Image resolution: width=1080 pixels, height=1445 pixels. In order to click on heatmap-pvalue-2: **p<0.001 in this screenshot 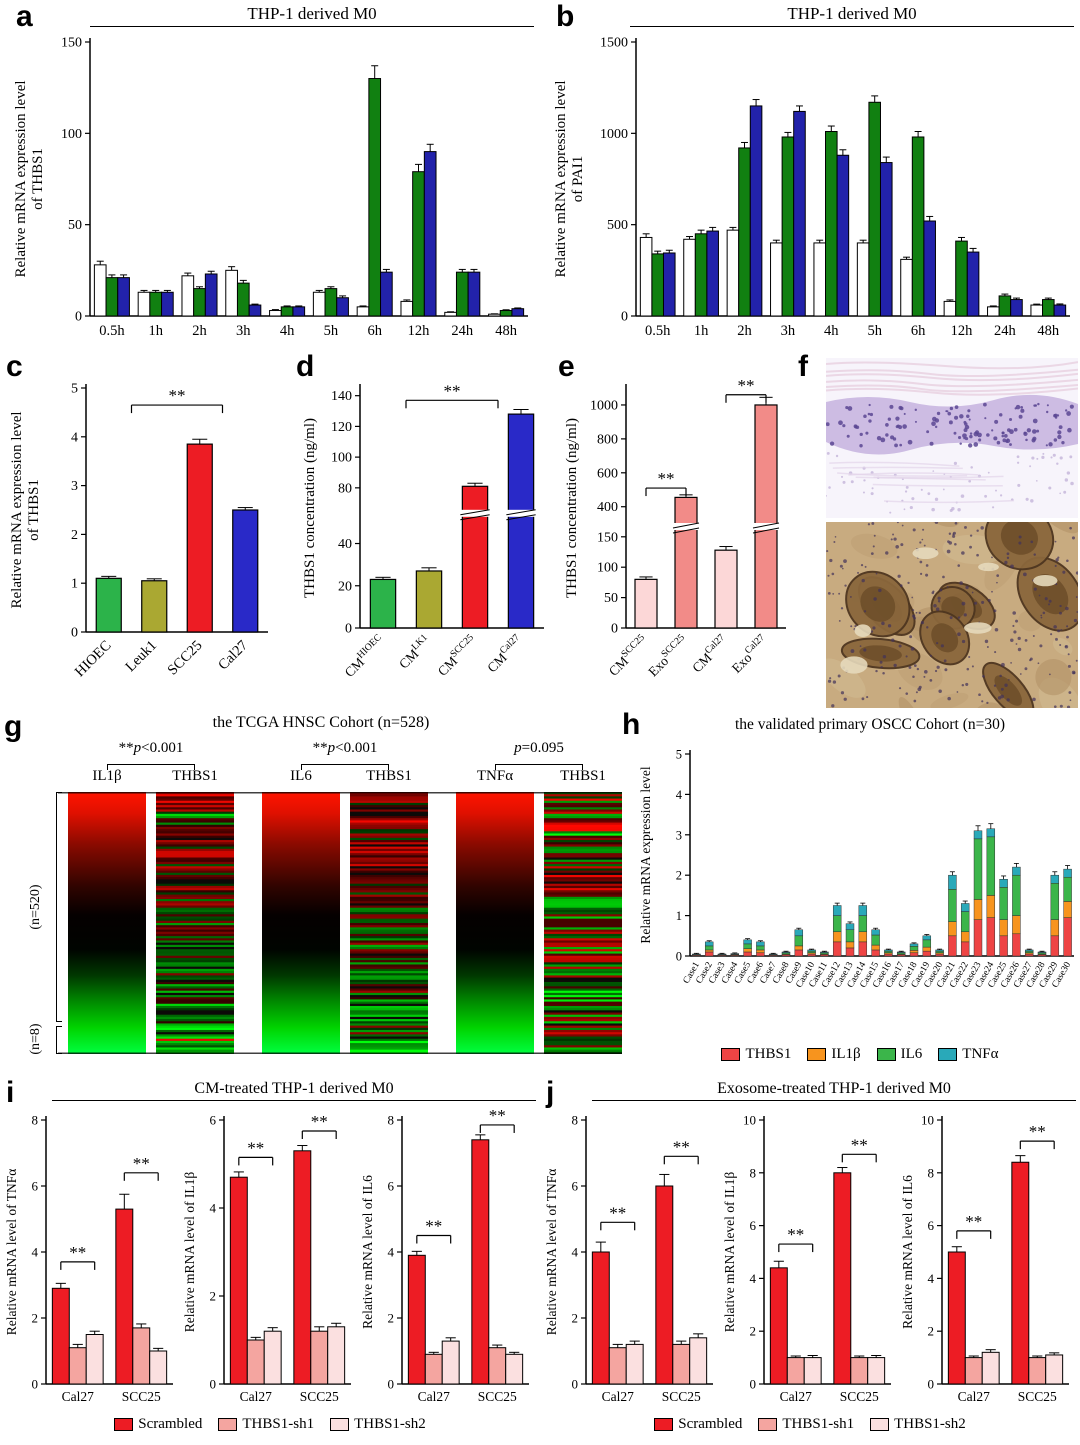, I will do `click(345, 748)`.